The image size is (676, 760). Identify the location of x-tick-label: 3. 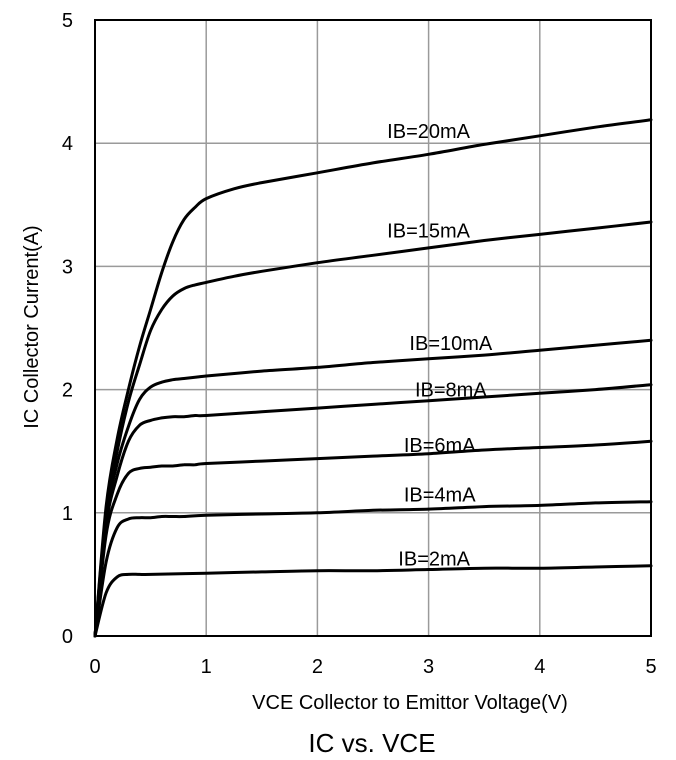
(428, 667).